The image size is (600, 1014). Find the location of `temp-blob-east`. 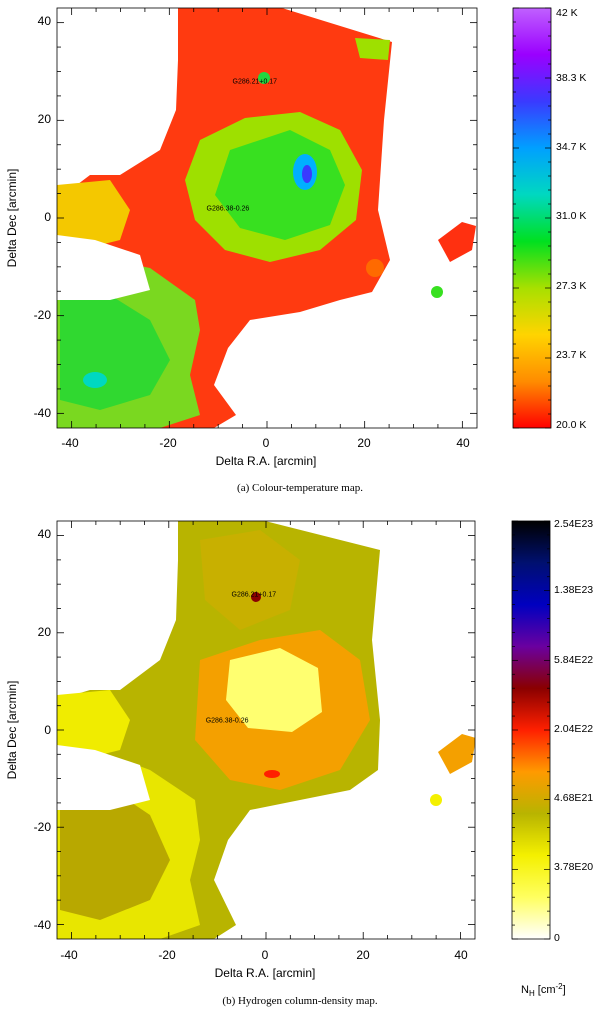

temp-blob-east is located at coordinates (457, 242).